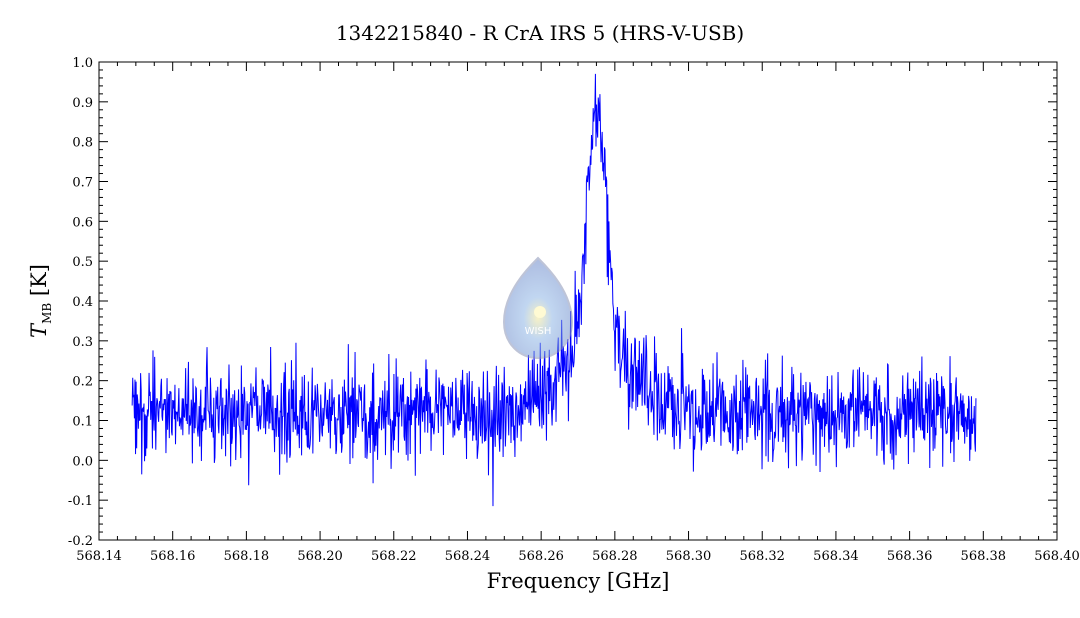 The height and width of the screenshot is (618, 1080). I want to click on x-tick-label: 568.40, so click(1057, 556).